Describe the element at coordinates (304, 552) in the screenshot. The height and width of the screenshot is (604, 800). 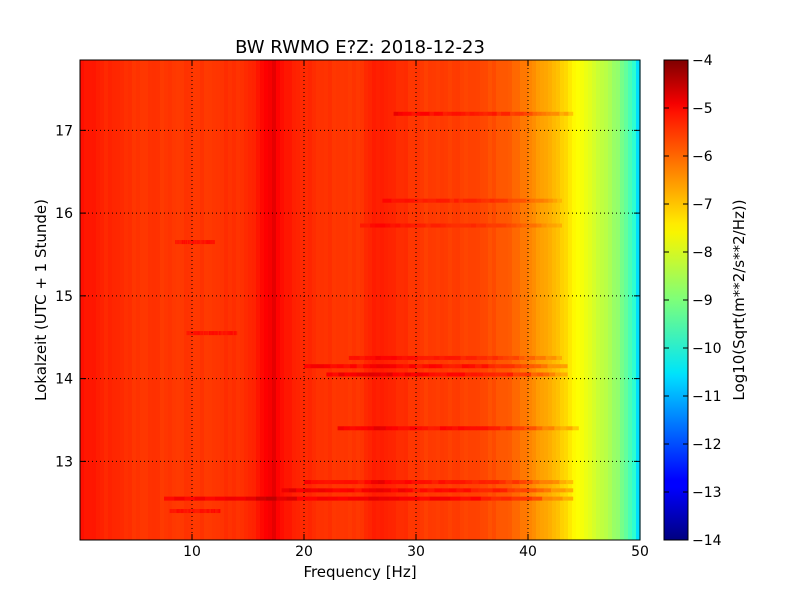
I see `x-tick-label: 20` at that location.